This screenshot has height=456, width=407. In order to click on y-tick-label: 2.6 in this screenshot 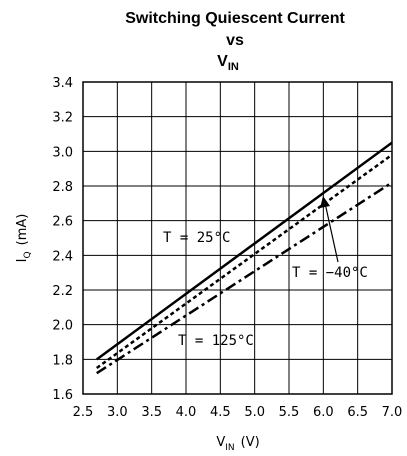, I will do `click(62, 222)`.